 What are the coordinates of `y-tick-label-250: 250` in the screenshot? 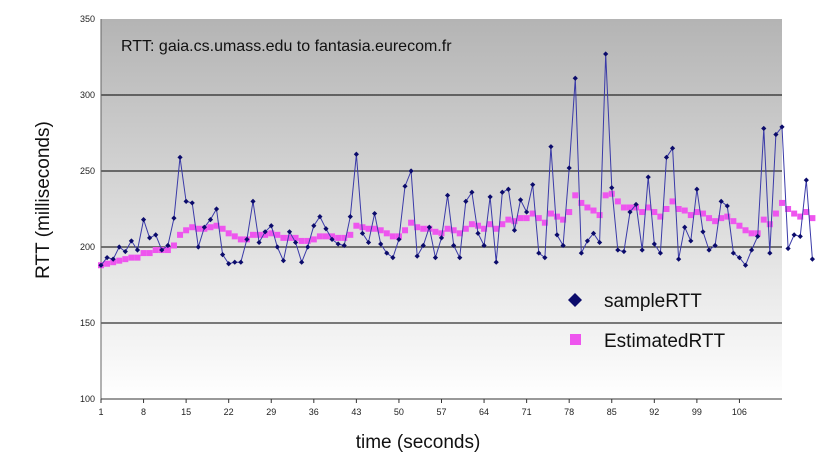 It's located at (87, 171).